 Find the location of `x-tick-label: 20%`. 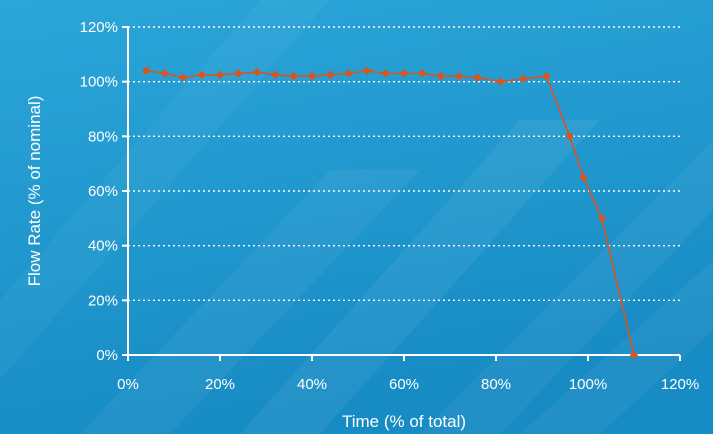

x-tick-label: 20% is located at coordinates (220, 384).